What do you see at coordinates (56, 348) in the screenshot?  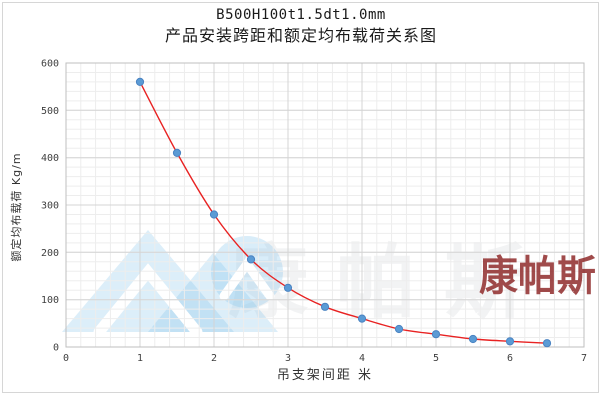 I see `y-tick-label: 0` at bounding box center [56, 348].